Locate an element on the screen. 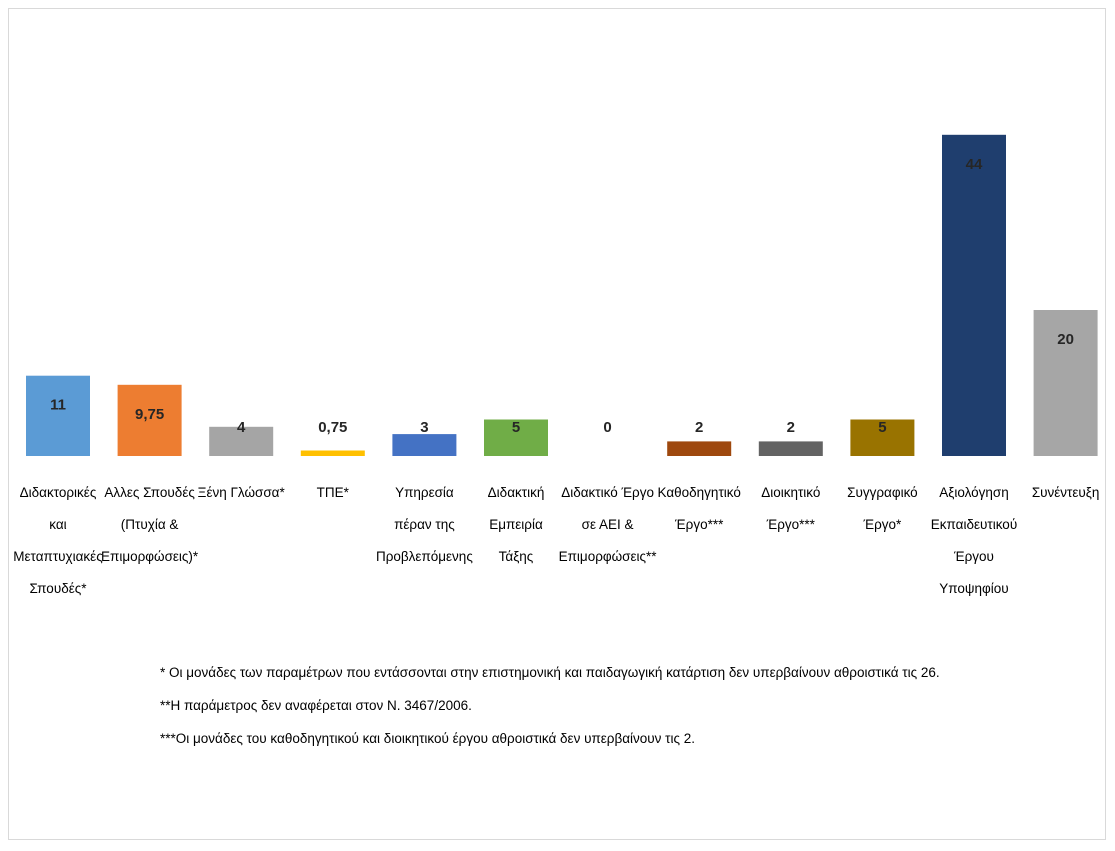  category-label-4-1: πέραν της is located at coordinates (424, 524).